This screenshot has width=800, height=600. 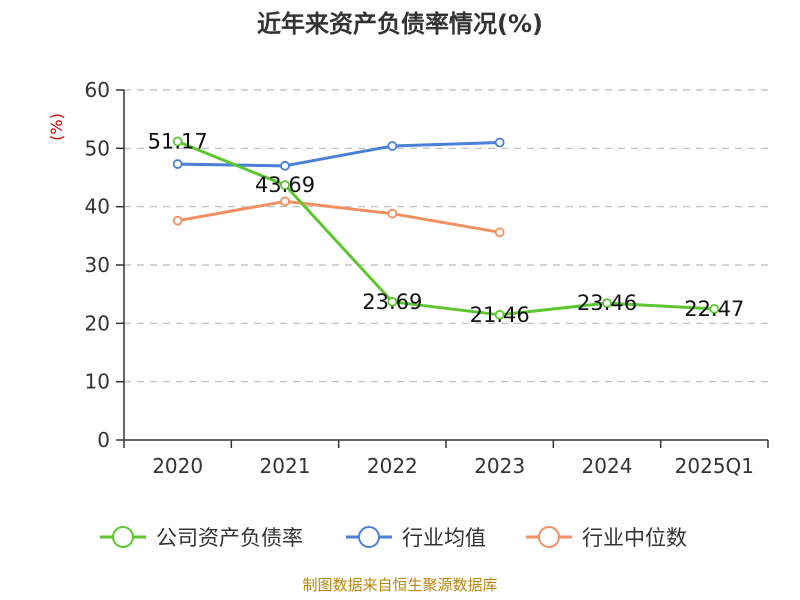 I want to click on chart-title: 近年来资产负债率情况(%), so click(x=400, y=24).